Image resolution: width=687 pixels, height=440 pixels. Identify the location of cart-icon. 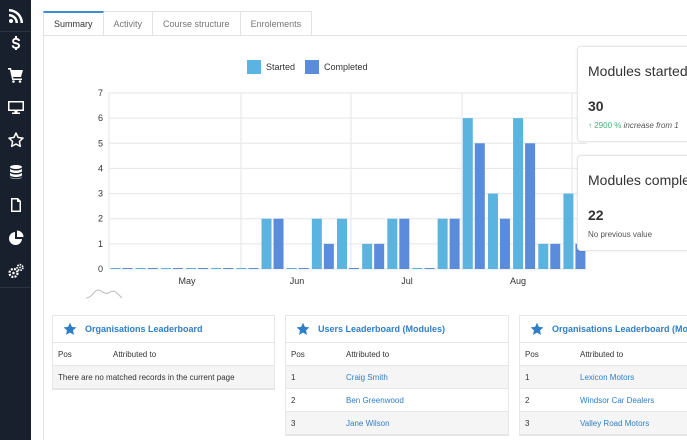
(15, 75).